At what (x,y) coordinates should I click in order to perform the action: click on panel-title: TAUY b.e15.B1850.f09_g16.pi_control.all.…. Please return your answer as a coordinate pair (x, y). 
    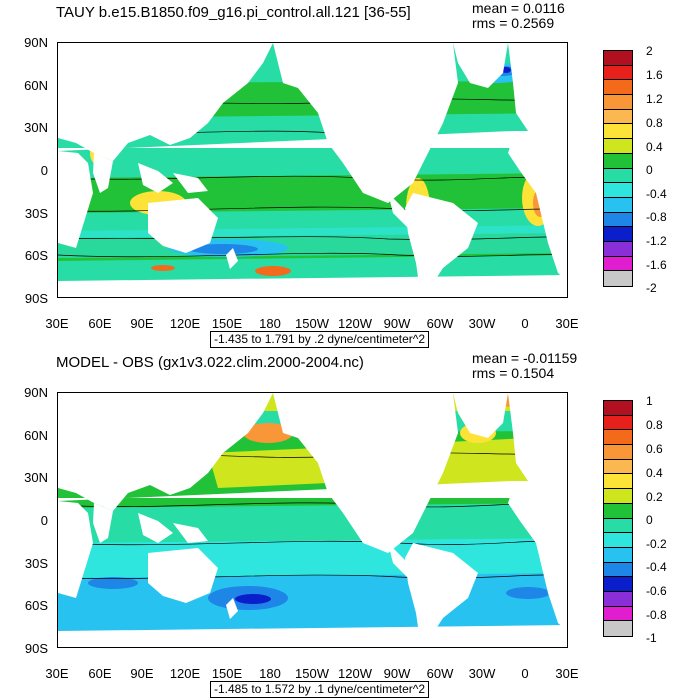
    Looking at the image, I should click on (233, 12).